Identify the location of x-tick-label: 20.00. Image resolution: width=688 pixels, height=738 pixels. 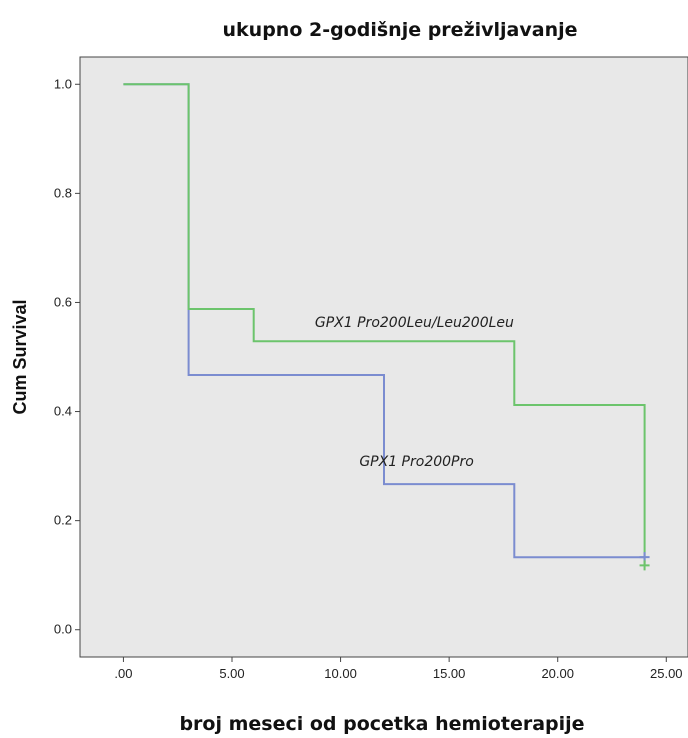
(557, 673).